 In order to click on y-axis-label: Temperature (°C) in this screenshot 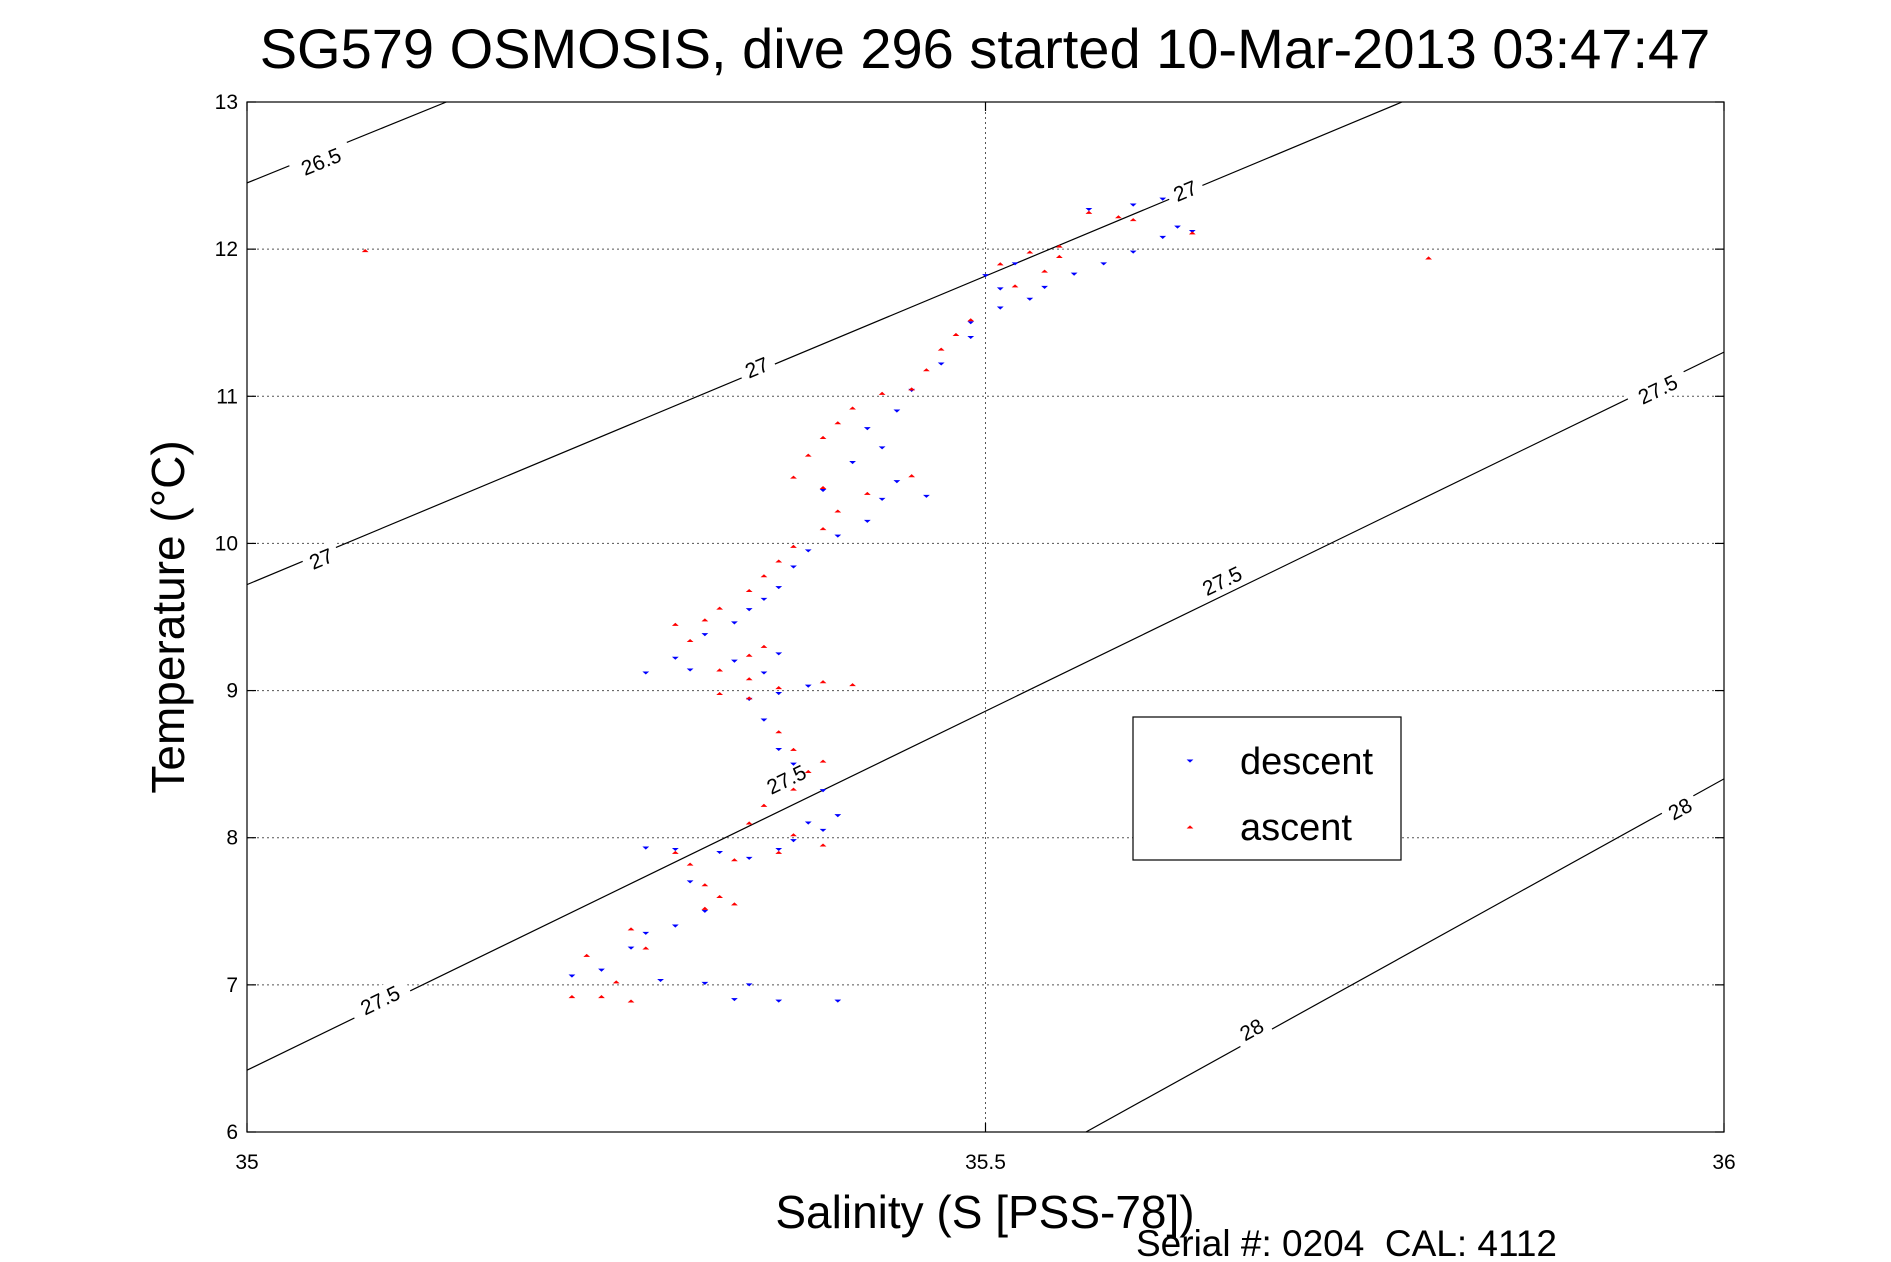, I will do `click(168, 616)`.